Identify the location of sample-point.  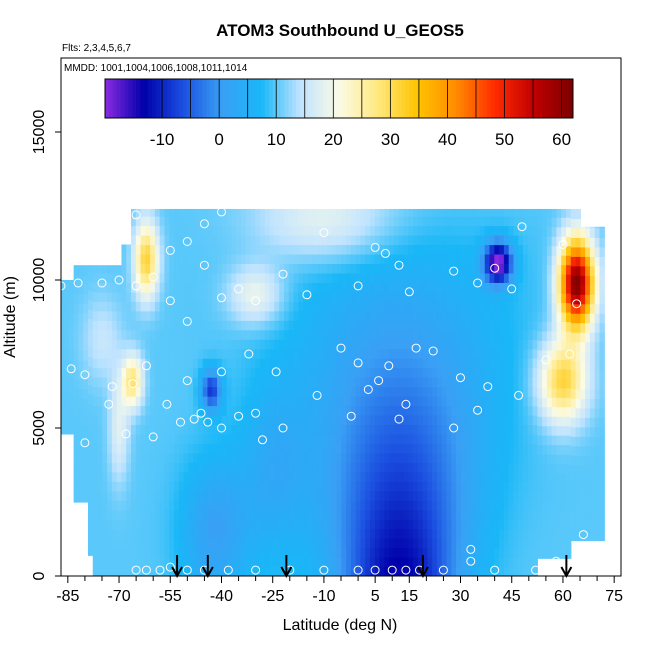
(495, 570).